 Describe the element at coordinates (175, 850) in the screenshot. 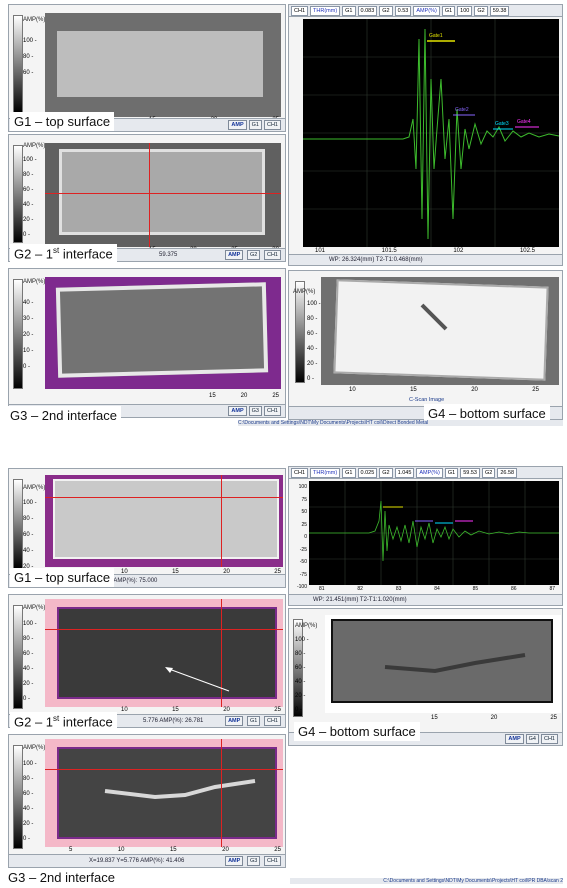

I see `xticks: 5 10 15 20 25` at that location.